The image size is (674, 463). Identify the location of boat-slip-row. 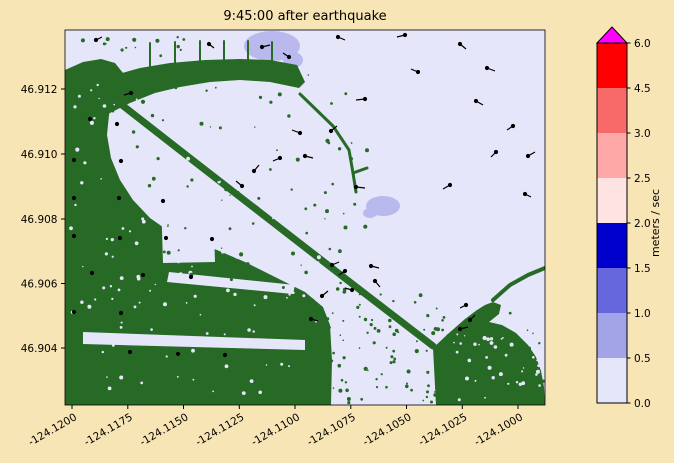
(231, 283).